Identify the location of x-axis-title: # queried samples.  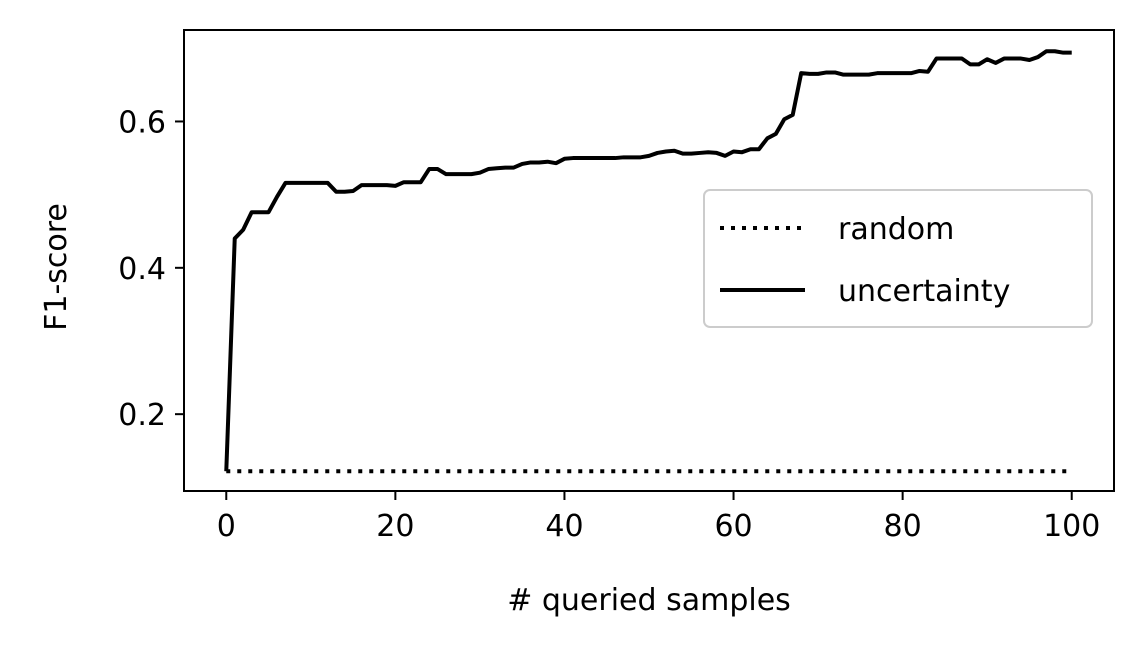
(649, 600).